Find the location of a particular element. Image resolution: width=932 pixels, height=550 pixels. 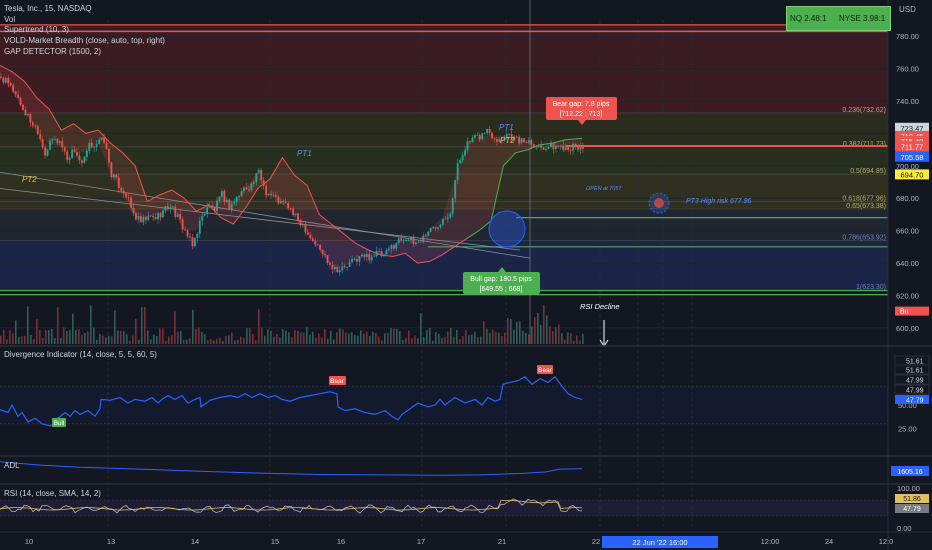

legend-supertrend: Supertrend (10, 3) is located at coordinates (36, 29).